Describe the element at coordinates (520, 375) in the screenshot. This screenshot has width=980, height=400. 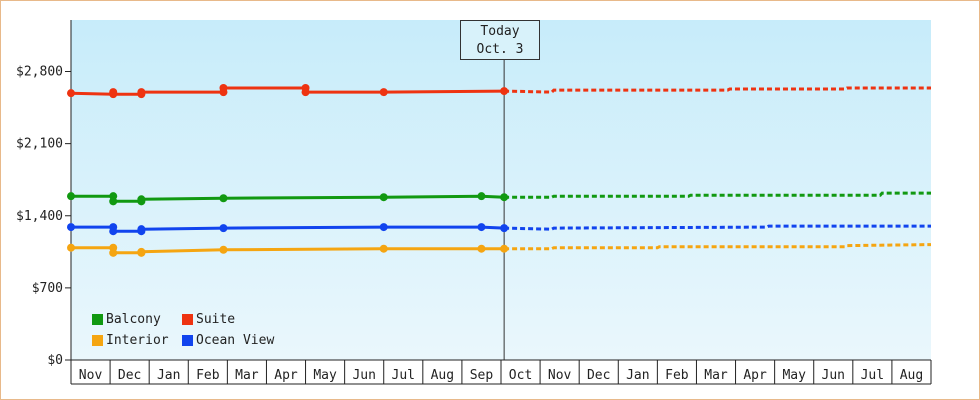
I see `x-tick-label: Oct` at that location.